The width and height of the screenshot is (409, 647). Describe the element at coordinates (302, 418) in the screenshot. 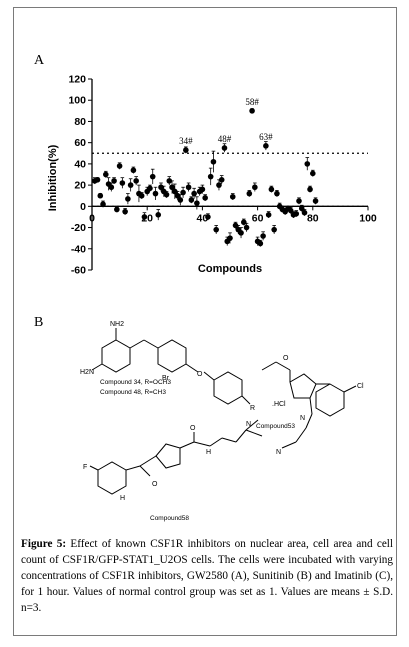

I see `indole-n-label: N` at that location.